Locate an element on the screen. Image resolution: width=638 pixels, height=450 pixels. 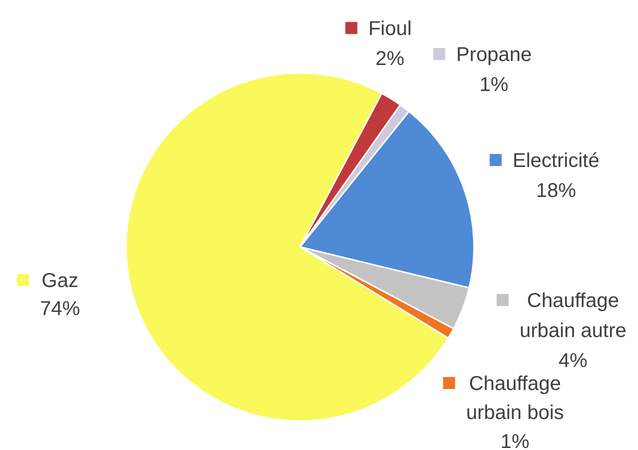
legend-label: Gaz is located at coordinates (60, 281).